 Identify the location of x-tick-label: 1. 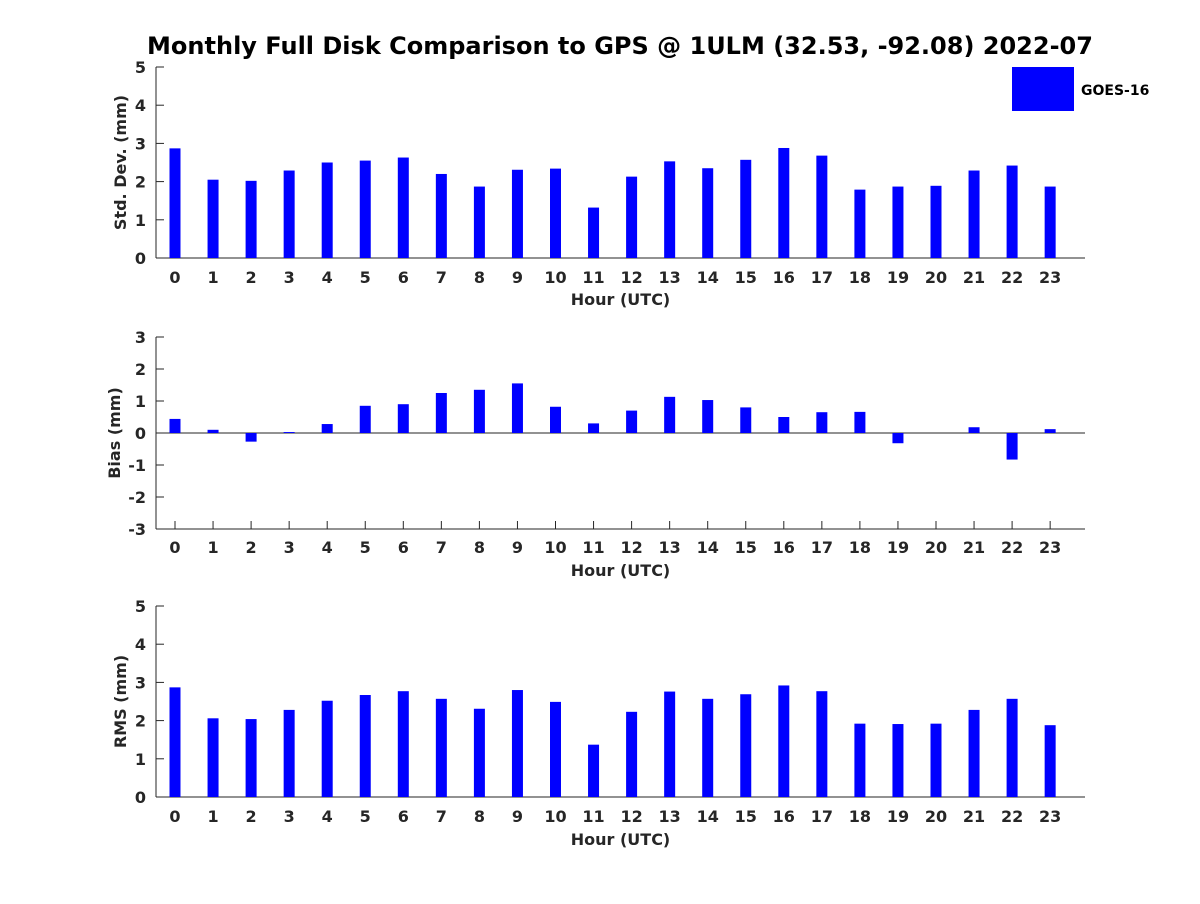
(212, 816).